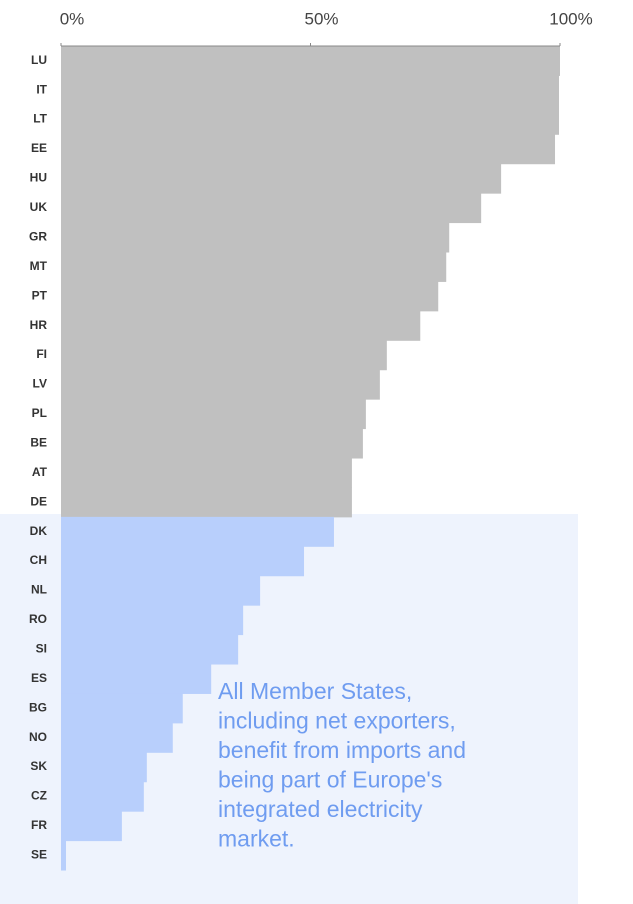  Describe the element at coordinates (39, 796) in the screenshot. I see `category-label: CZ` at that location.